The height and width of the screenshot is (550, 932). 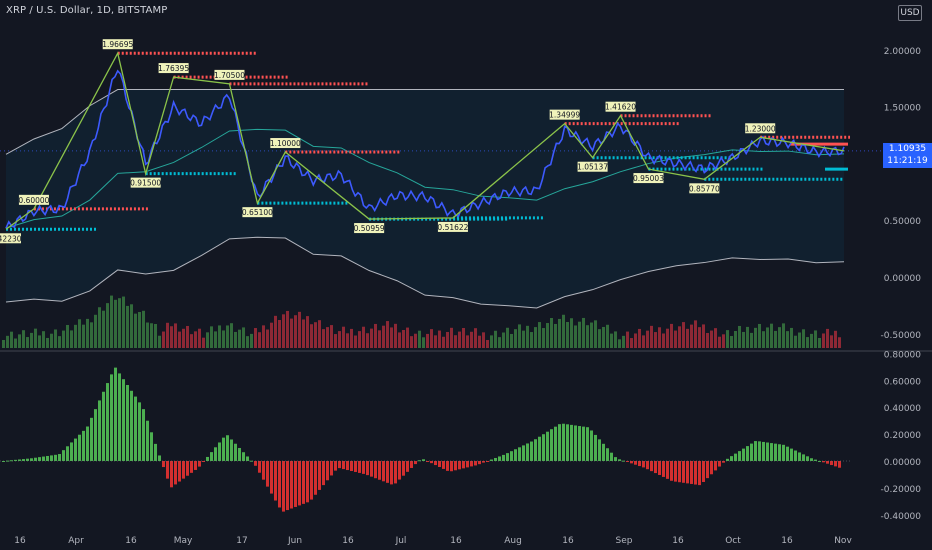 I want to click on currency-button: USD, so click(x=910, y=13).